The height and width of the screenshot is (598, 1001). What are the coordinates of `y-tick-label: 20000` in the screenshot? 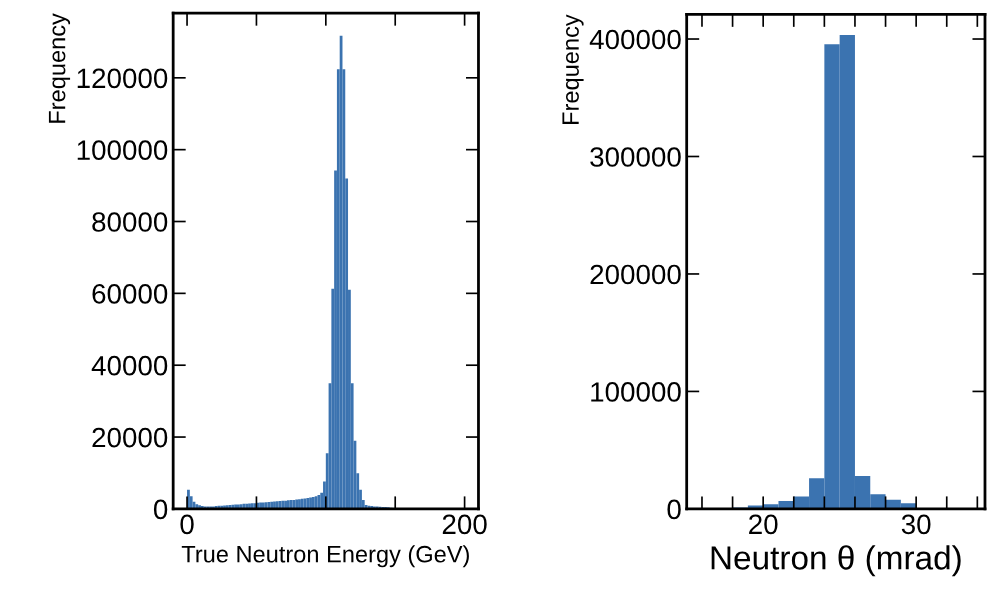 It's located at (130, 437).